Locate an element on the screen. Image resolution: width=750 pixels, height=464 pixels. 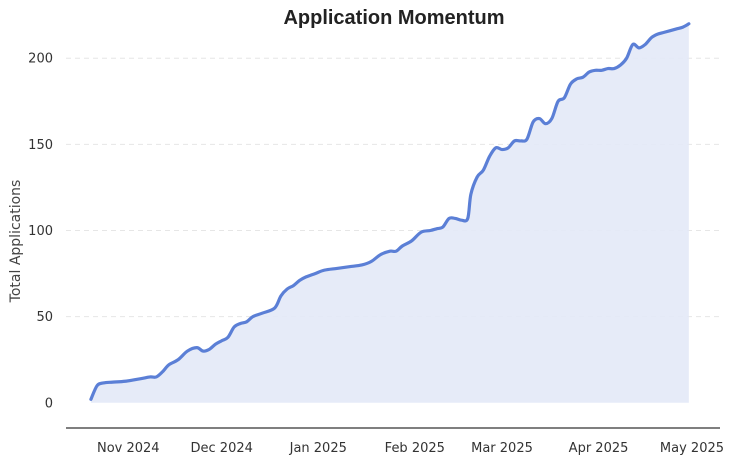
y-tick-layer: 0 50 100 150 200 is located at coordinates (40, 232).